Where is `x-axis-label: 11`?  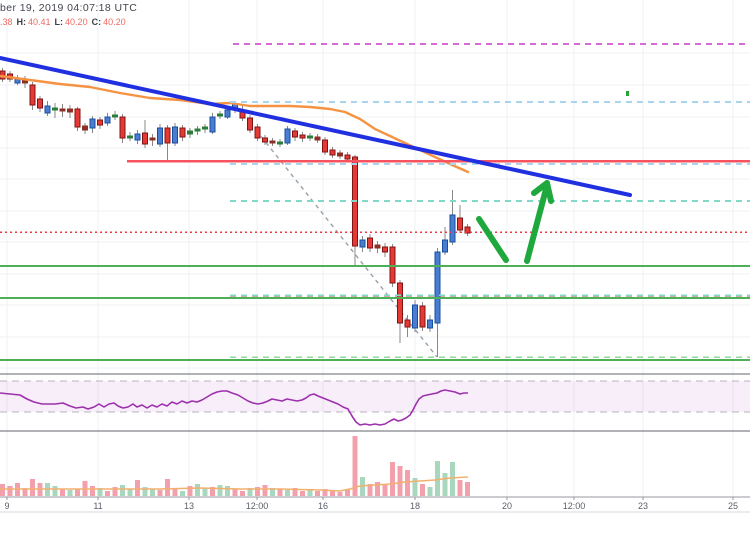 x-axis-label: 11 is located at coordinates (97, 506).